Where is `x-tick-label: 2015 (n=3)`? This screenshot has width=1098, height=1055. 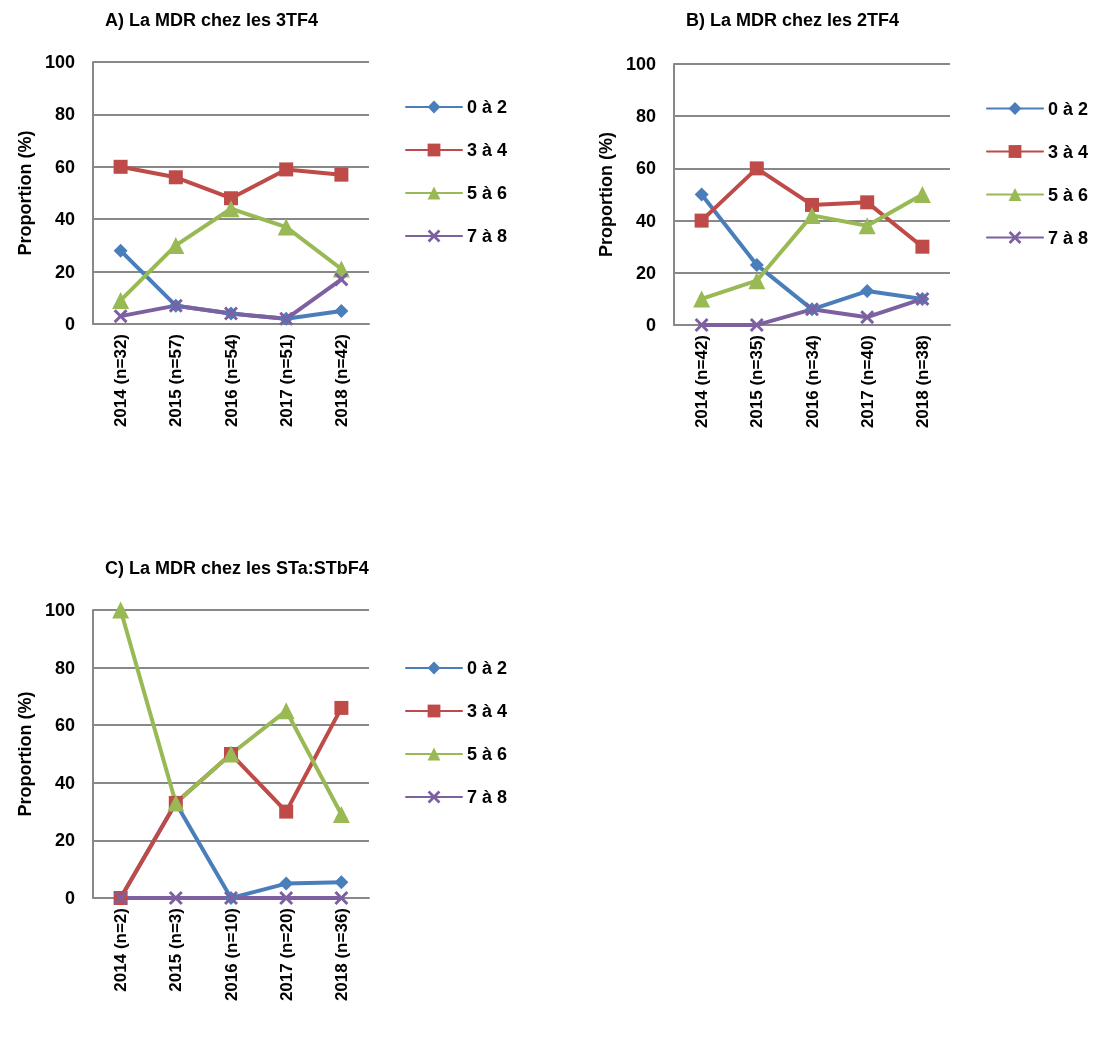
x-tick-label: 2015 (n=3) is located at coordinates (176, 950).